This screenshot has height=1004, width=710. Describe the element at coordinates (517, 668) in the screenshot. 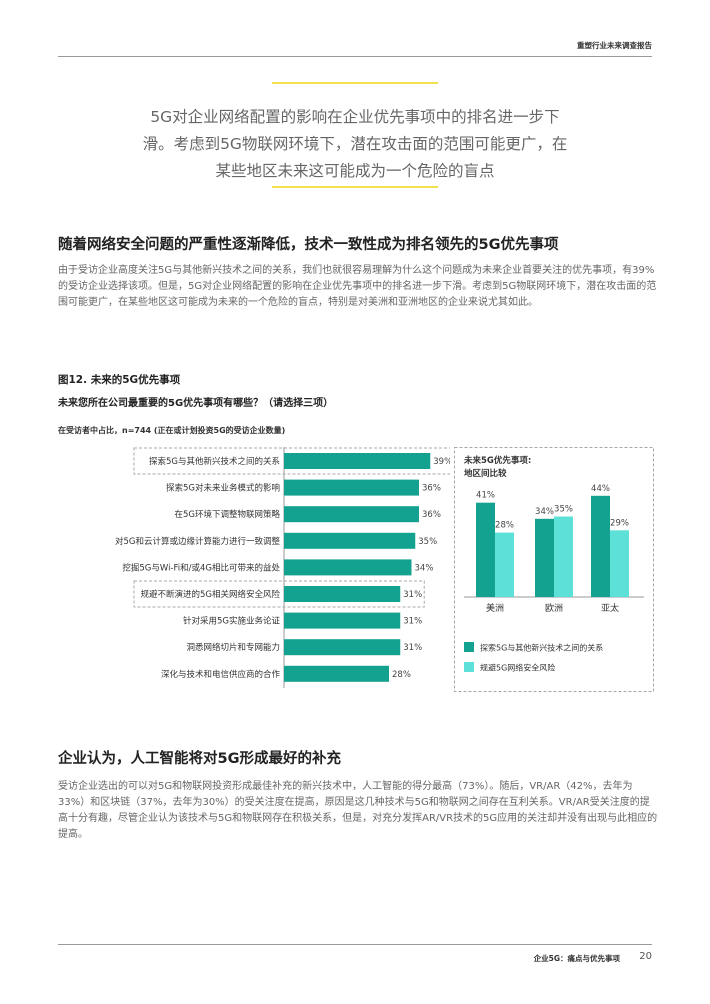

I see `legend-label: 规避5G网络安全风险` at that location.